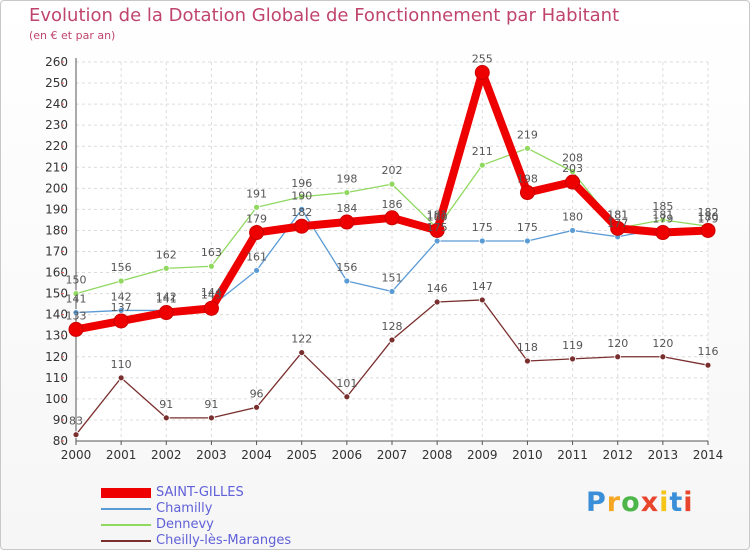 The height and width of the screenshot is (550, 750). I want to click on x-tick-label: 2009, so click(482, 455).